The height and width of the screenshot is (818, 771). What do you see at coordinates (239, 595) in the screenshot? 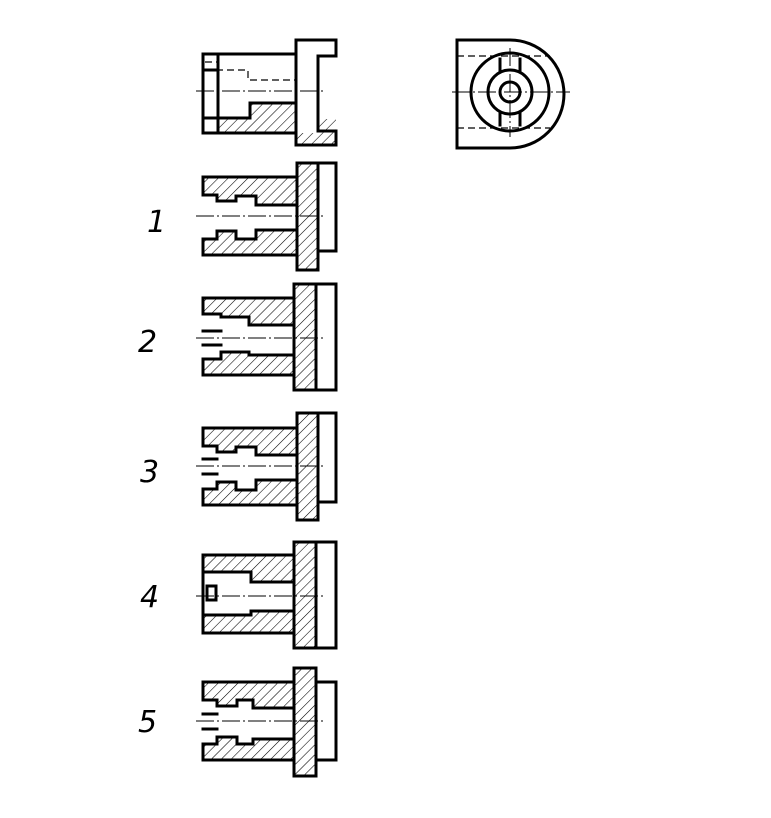
I see `section-option-4: 4` at bounding box center [239, 595].